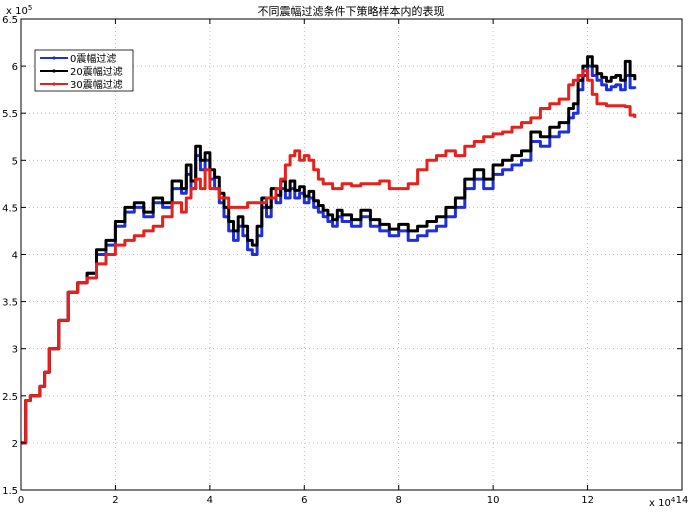 Image resolution: width=695 pixels, height=523 pixels. What do you see at coordinates (399, 500) in the screenshot?
I see `x-tick-label: 8` at bounding box center [399, 500].